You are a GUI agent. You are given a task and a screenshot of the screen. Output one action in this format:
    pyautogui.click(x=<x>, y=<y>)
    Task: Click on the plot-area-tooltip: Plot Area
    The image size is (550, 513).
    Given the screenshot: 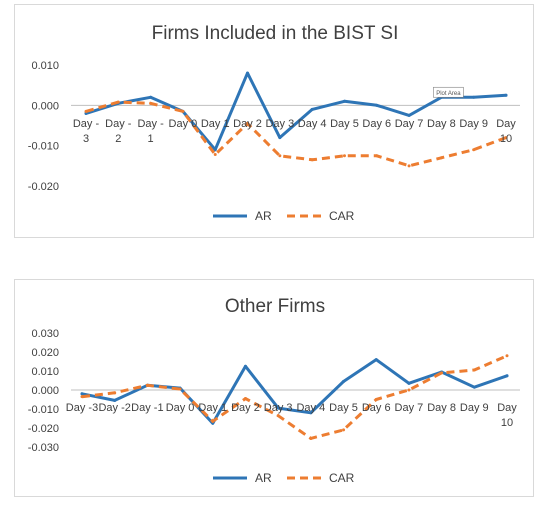 What is the action you would take?
    pyautogui.click(x=448, y=94)
    